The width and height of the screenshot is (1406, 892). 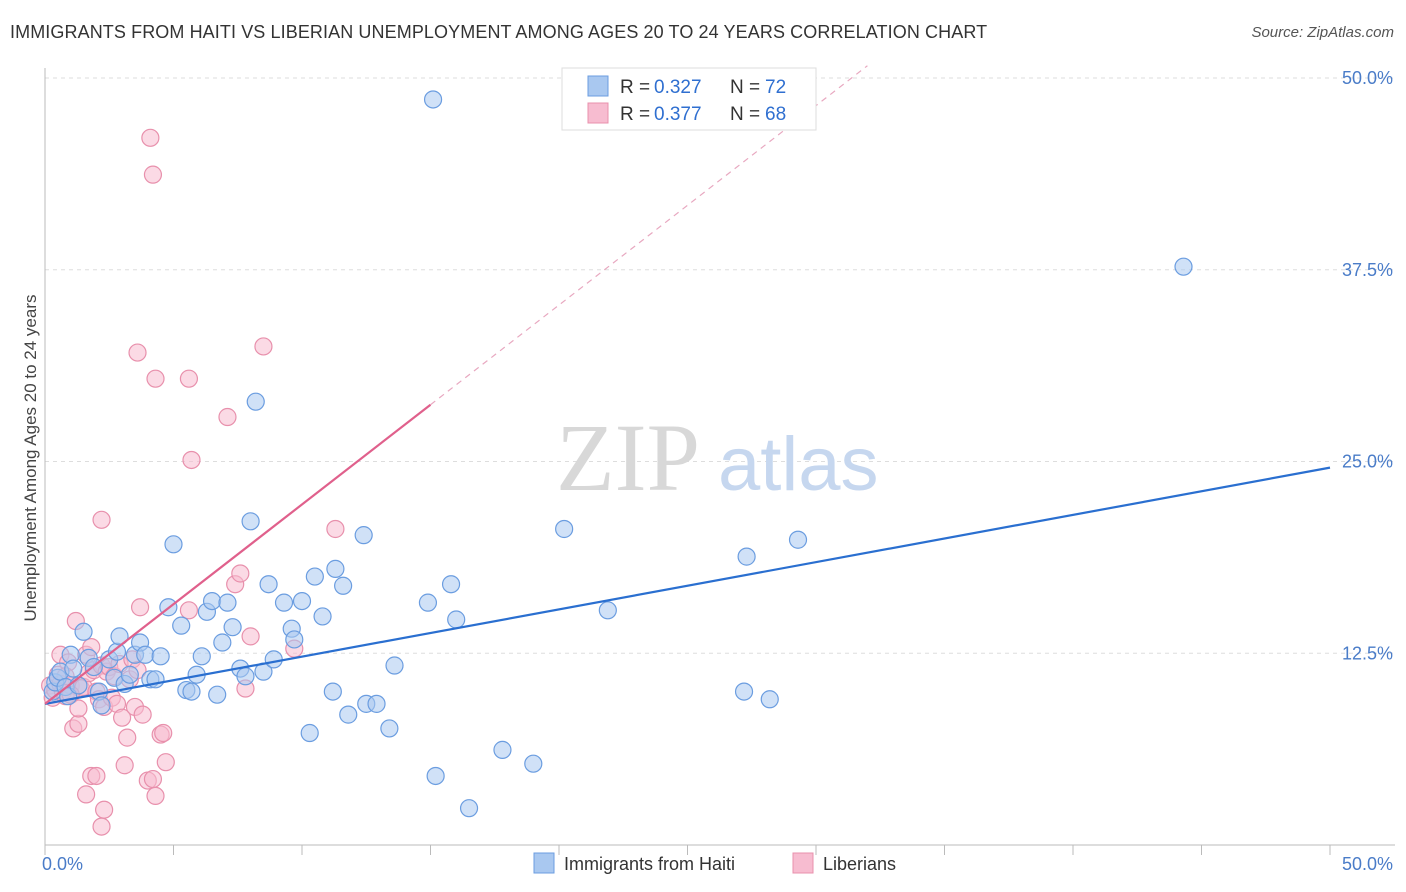 What do you see at coordinates (649, 864) in the screenshot?
I see `bottom-legend-label-haiti: Immigrants from Haiti` at bounding box center [649, 864].